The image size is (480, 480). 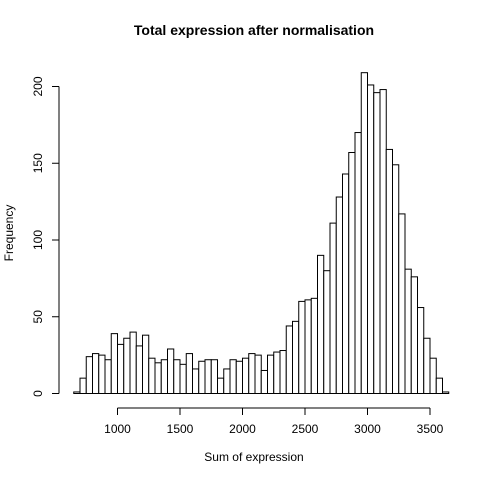 I want to click on chart-title: Total expression after normalisation, so click(x=254, y=30).